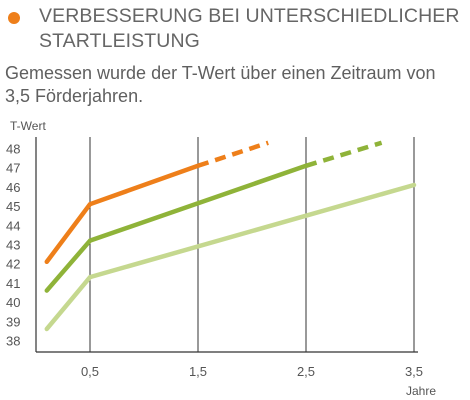 The image size is (470, 400). What do you see at coordinates (233, 154) in the screenshot?
I see `series-0-dashed-extension` at bounding box center [233, 154].